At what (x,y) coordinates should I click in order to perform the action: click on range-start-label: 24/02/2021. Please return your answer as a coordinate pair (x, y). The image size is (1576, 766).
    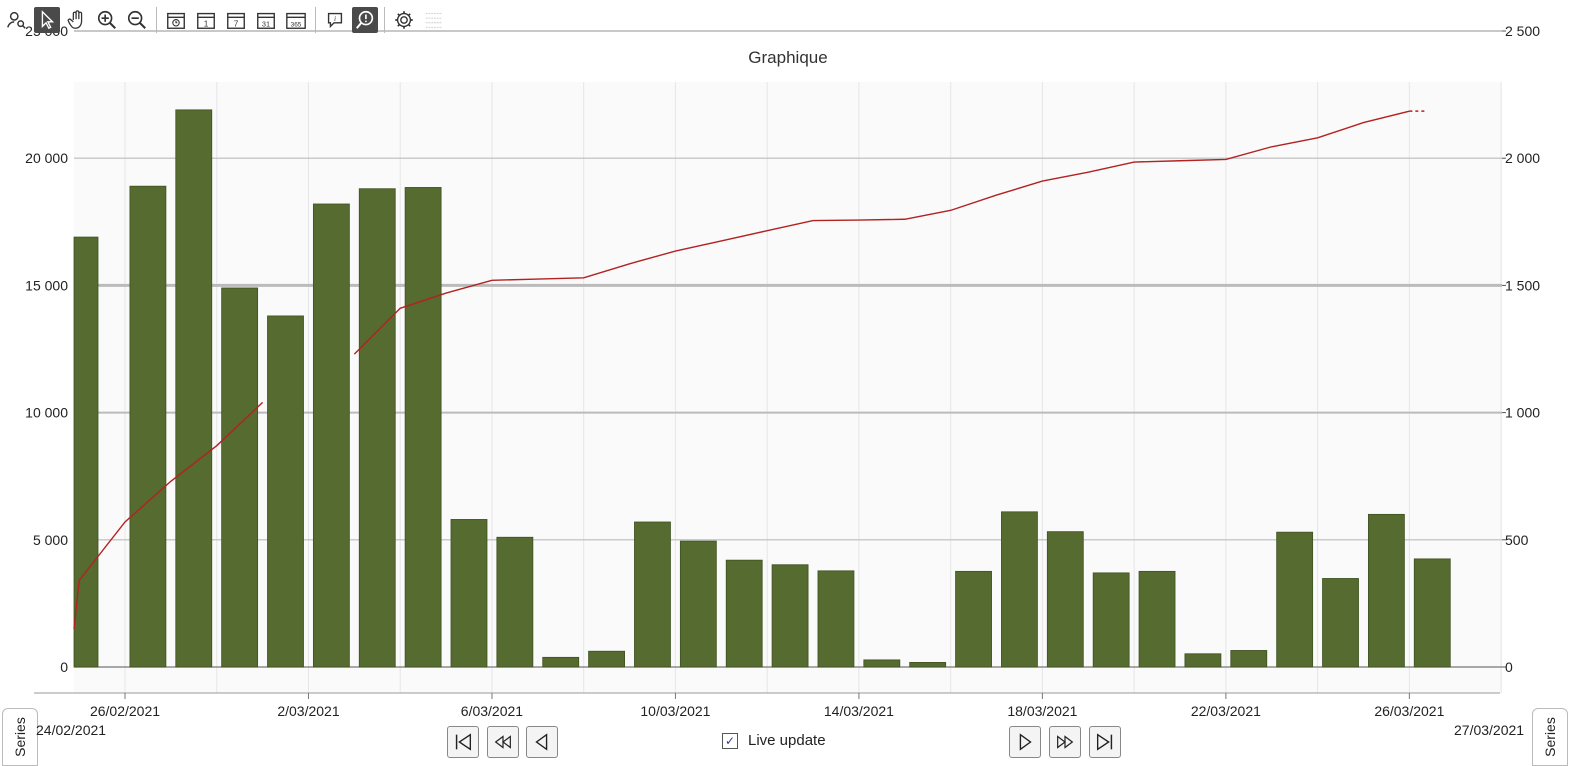
    Looking at the image, I should click on (71, 730).